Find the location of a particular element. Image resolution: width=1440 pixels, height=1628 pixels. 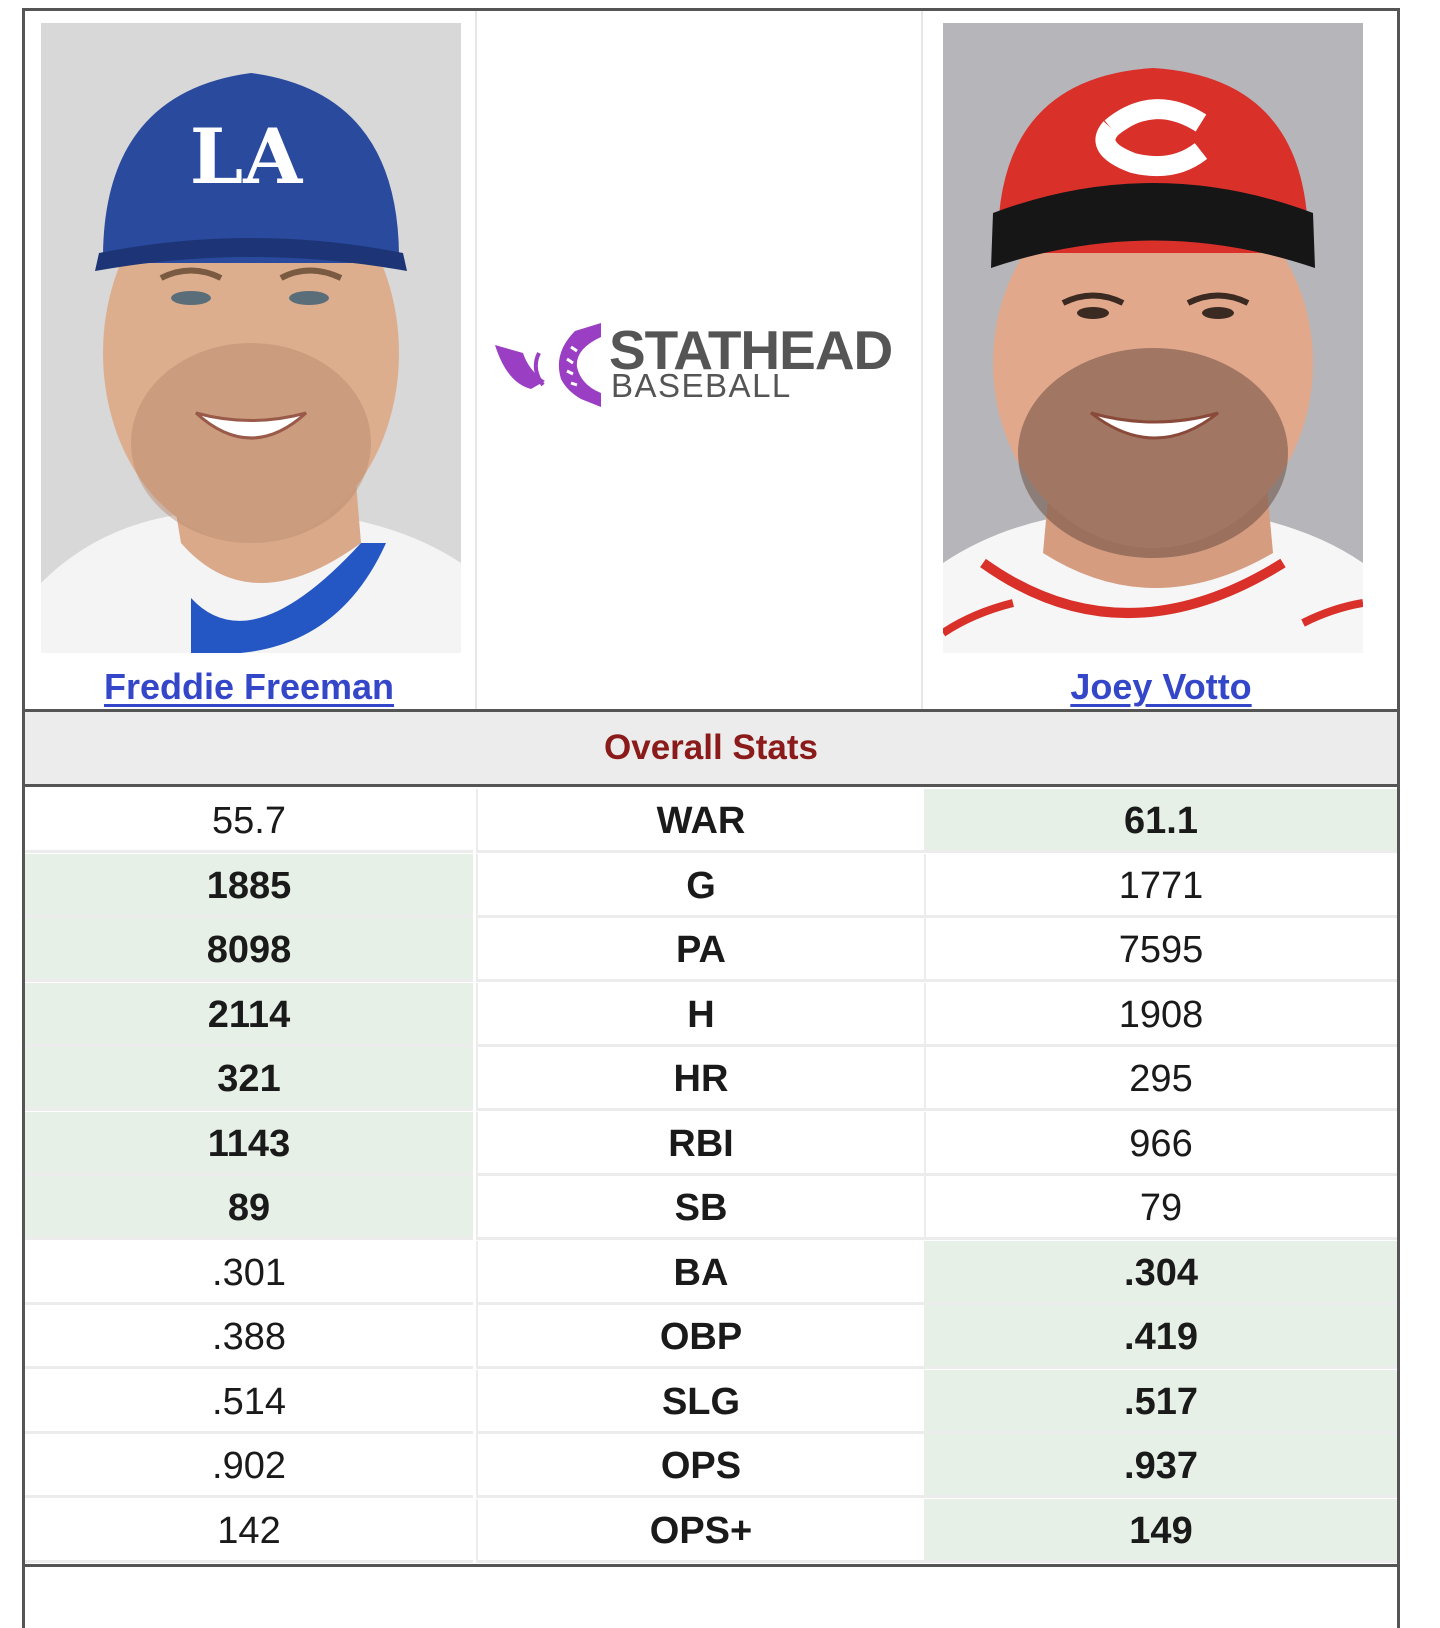

stat-value-right: 149 is located at coordinates (1161, 1530).